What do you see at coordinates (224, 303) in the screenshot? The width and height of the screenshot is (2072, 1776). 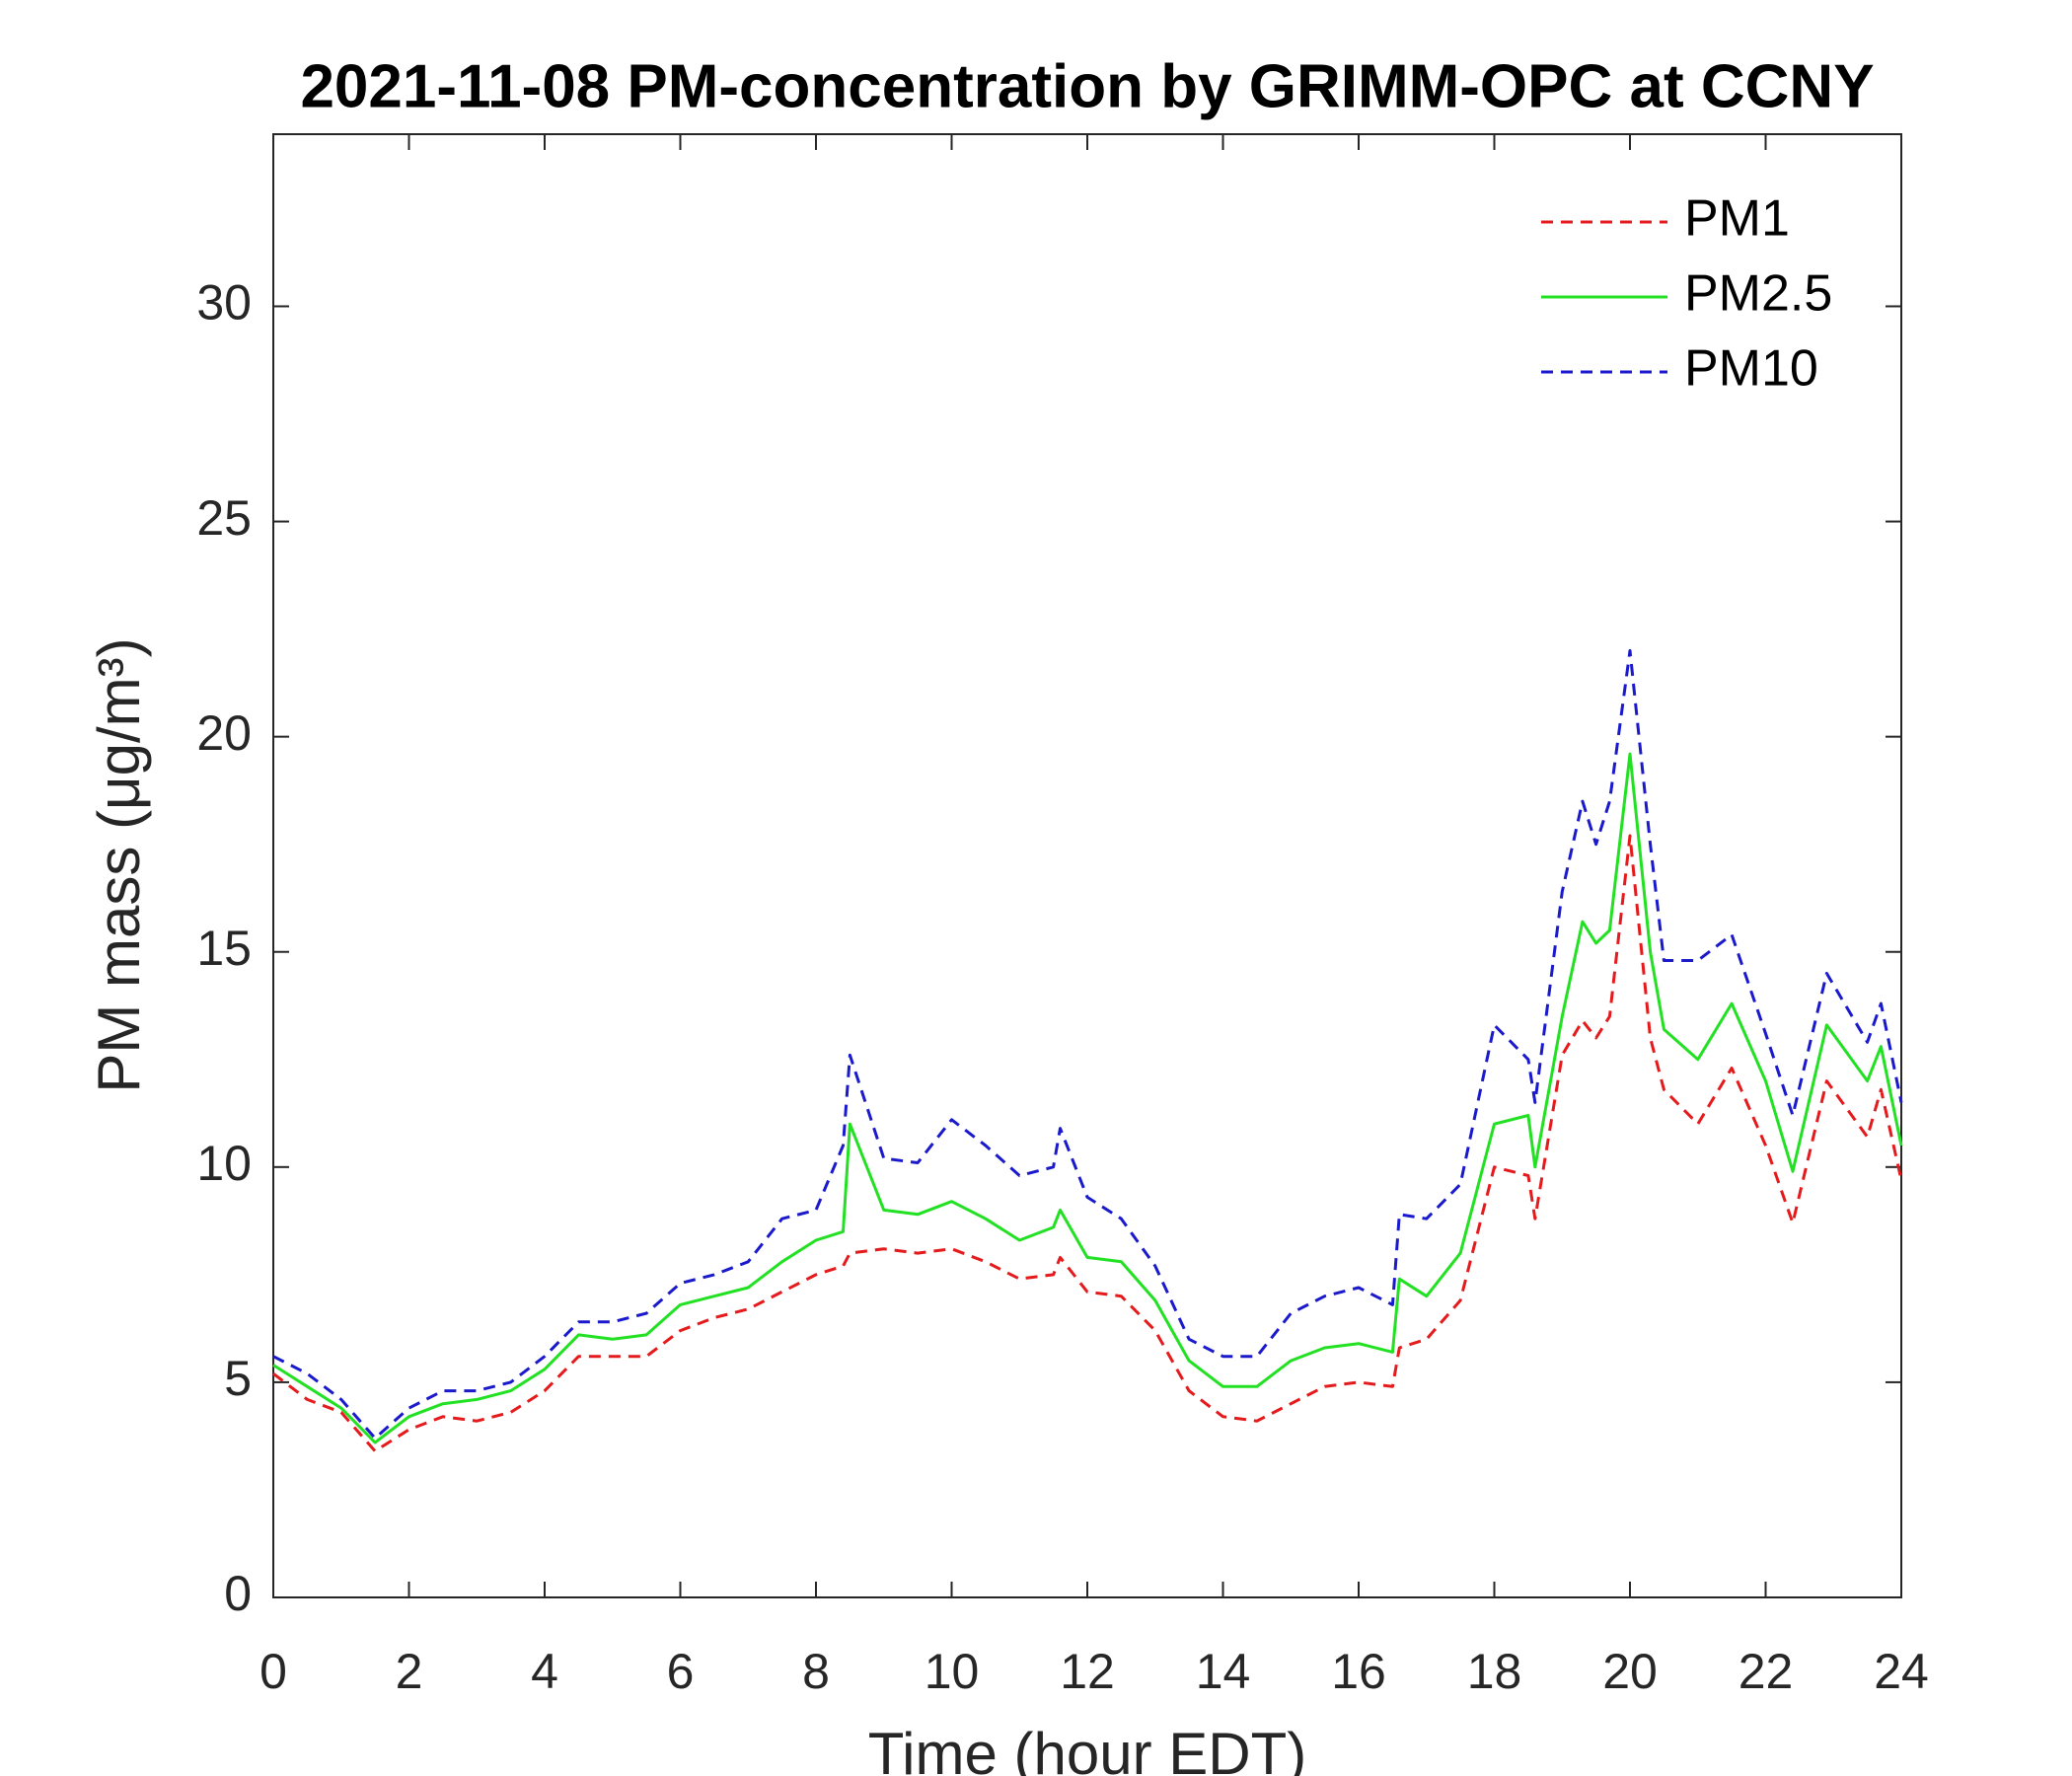 I see `y-tick-label: 30` at bounding box center [224, 303].